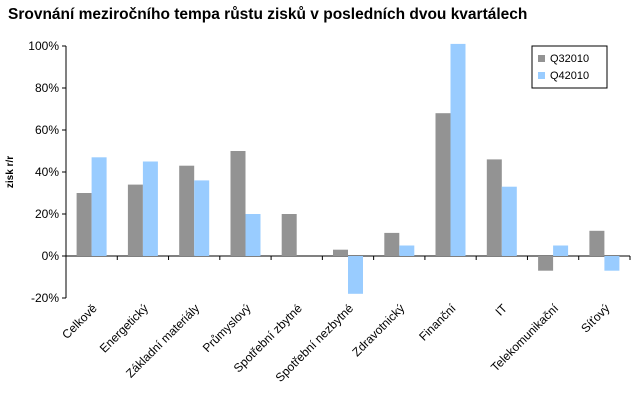  What do you see at coordinates (45, 298) in the screenshot?
I see `y-tick-label: -20%` at bounding box center [45, 298].